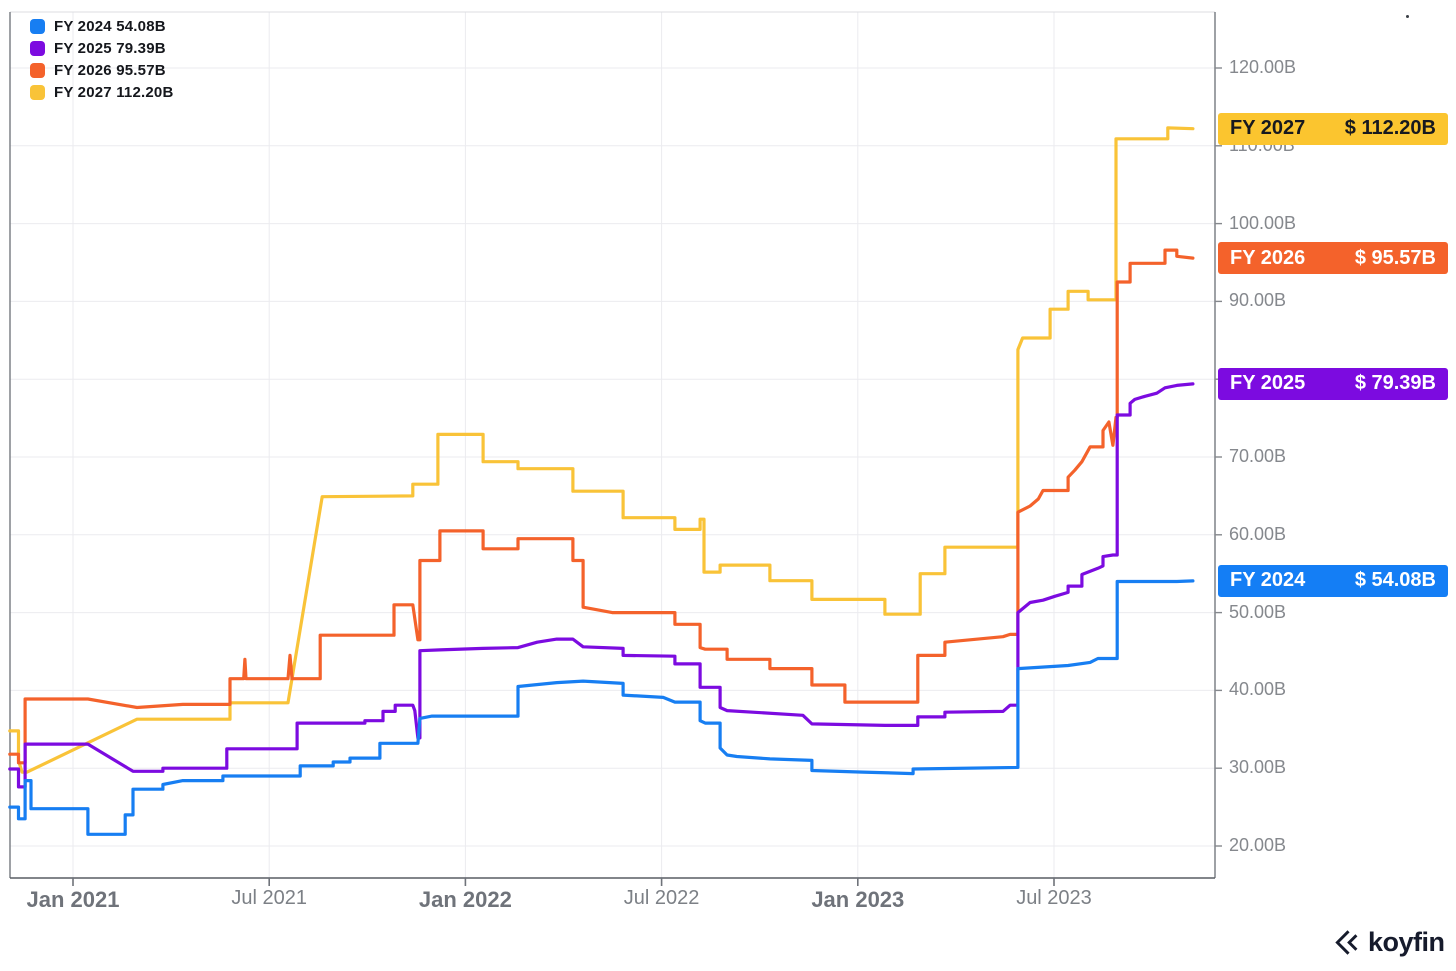 This screenshot has width=1456, height=971. Describe the element at coordinates (1346, 942) in the screenshot. I see `koyfin-logo-icon` at that location.